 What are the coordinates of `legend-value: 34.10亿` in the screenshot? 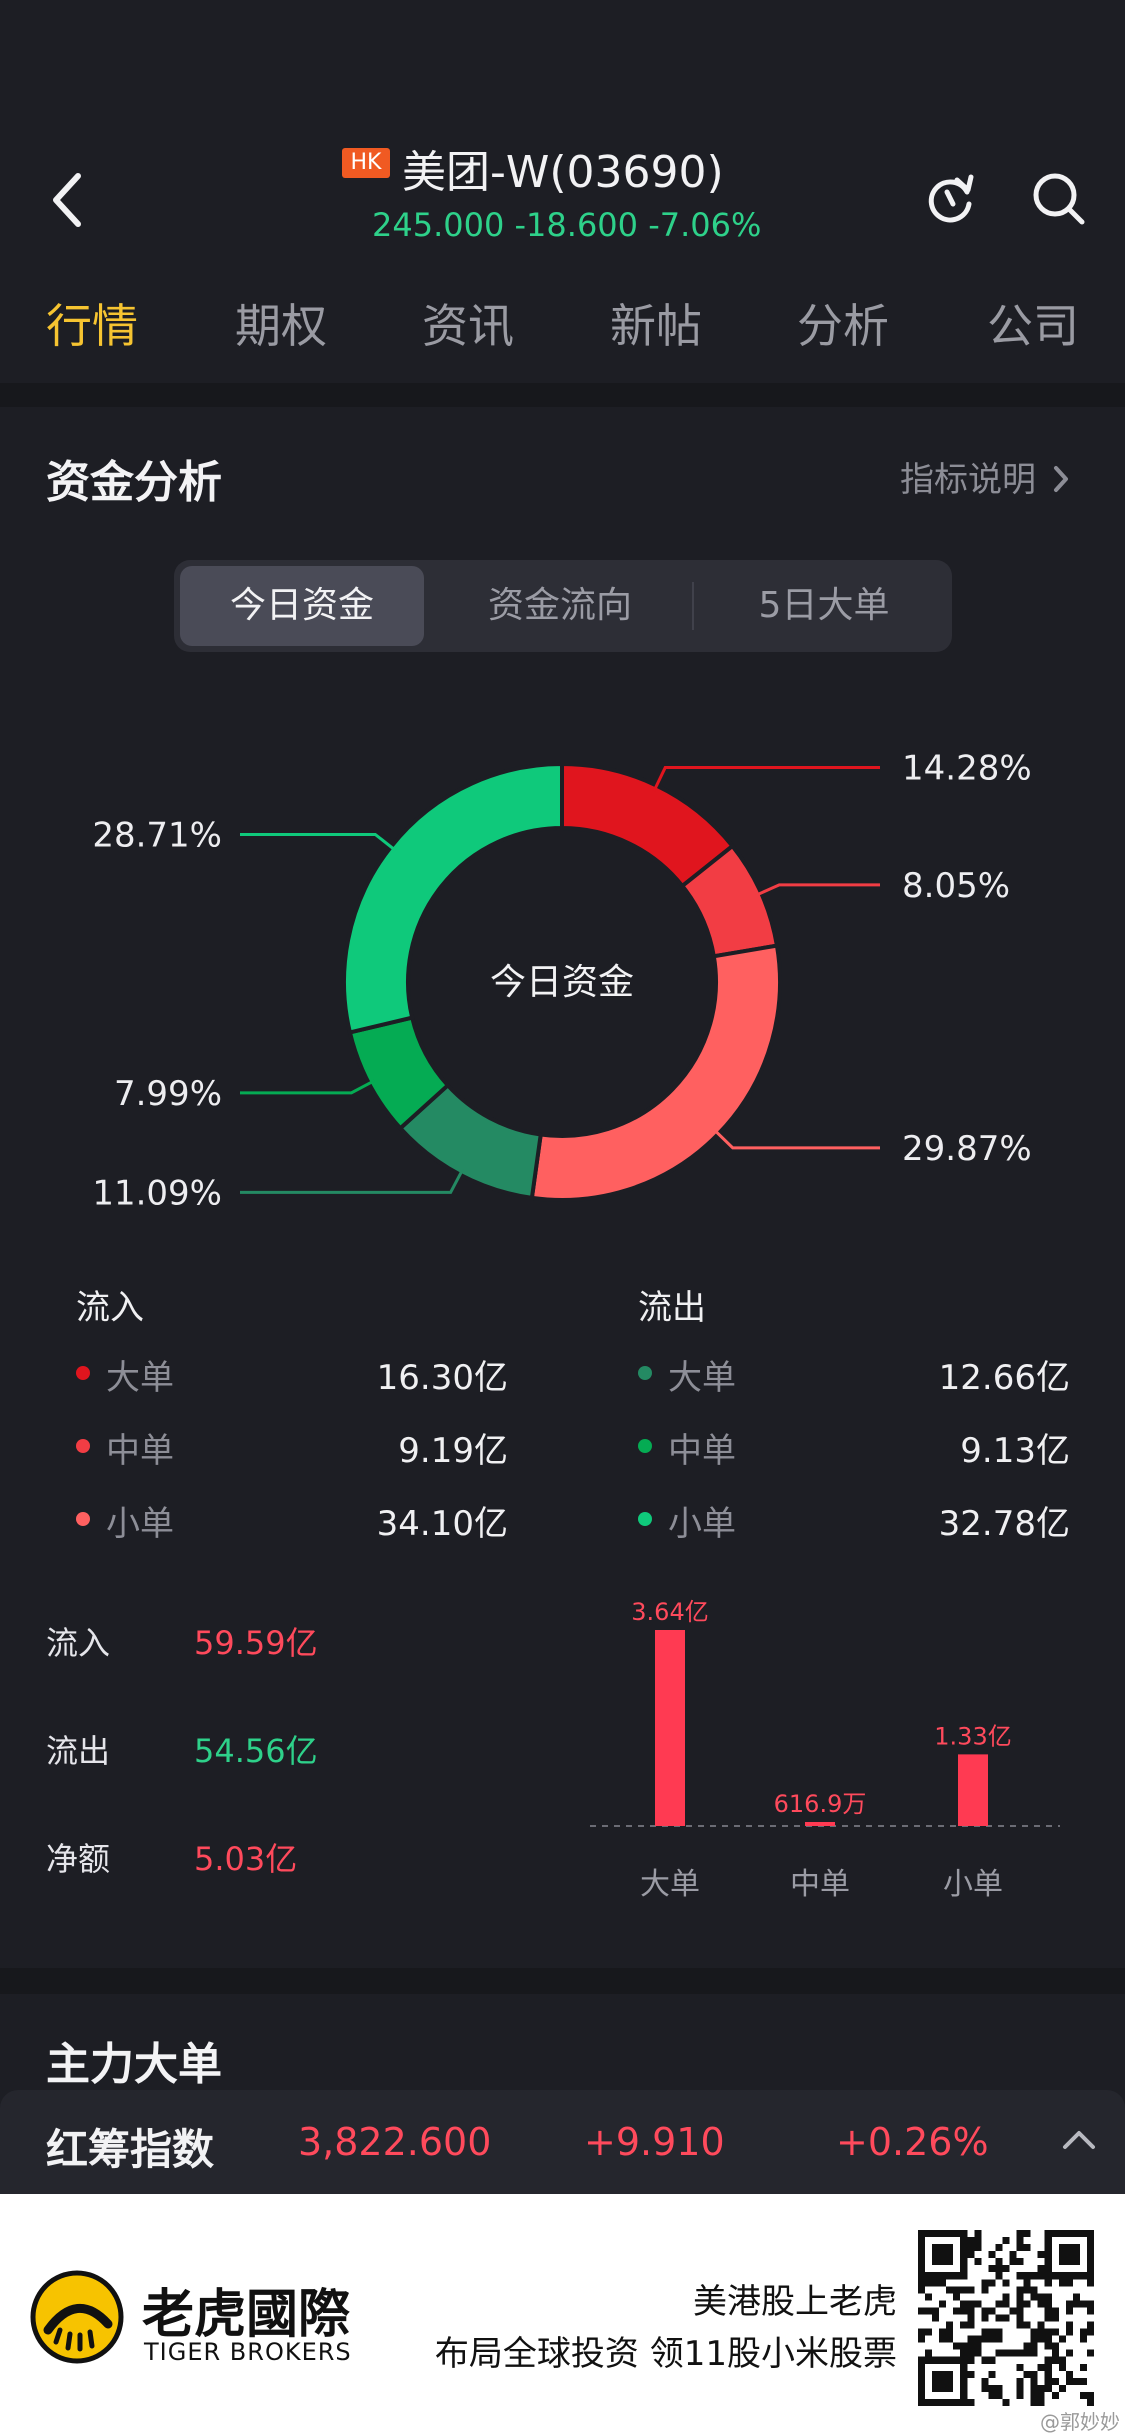 It's located at (442, 1524).